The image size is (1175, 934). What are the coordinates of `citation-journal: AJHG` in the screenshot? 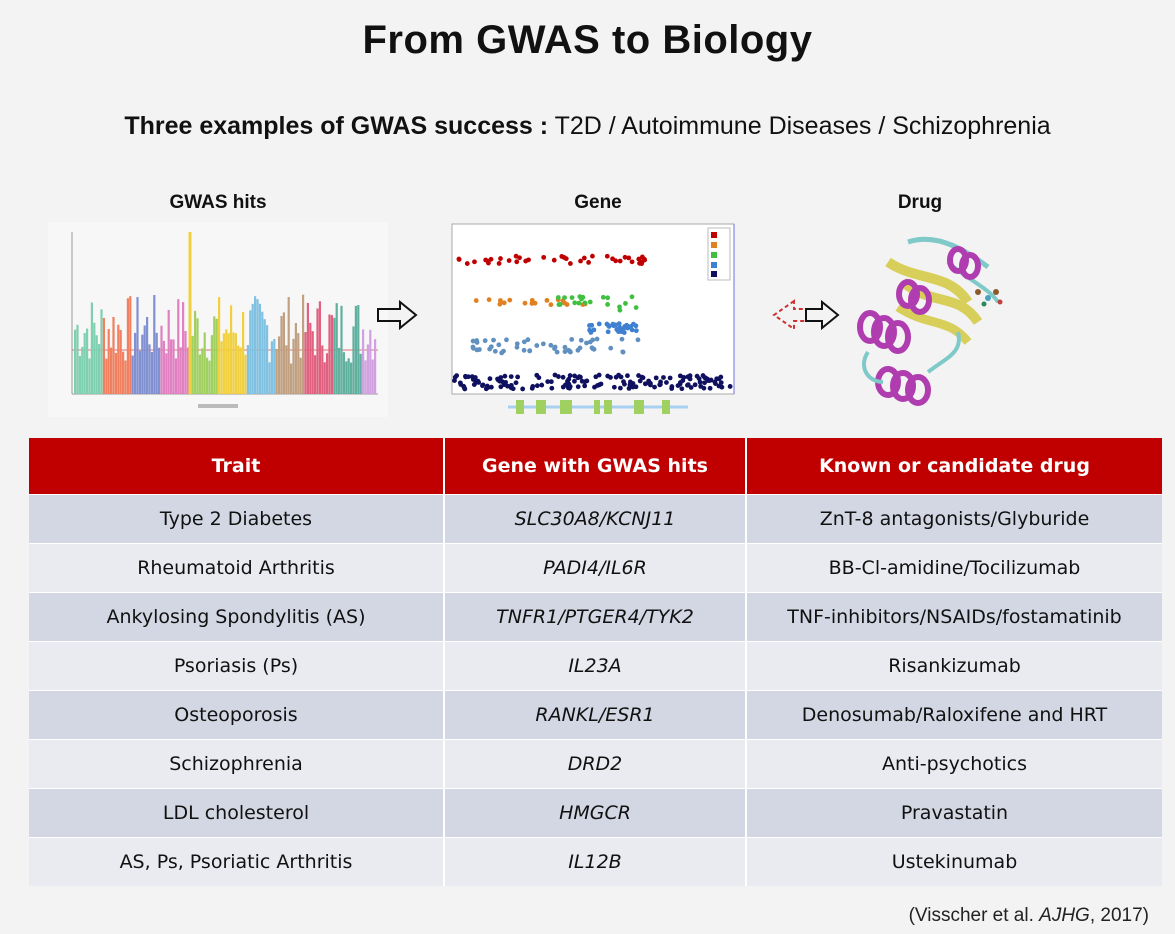 It's located at (1064, 915).